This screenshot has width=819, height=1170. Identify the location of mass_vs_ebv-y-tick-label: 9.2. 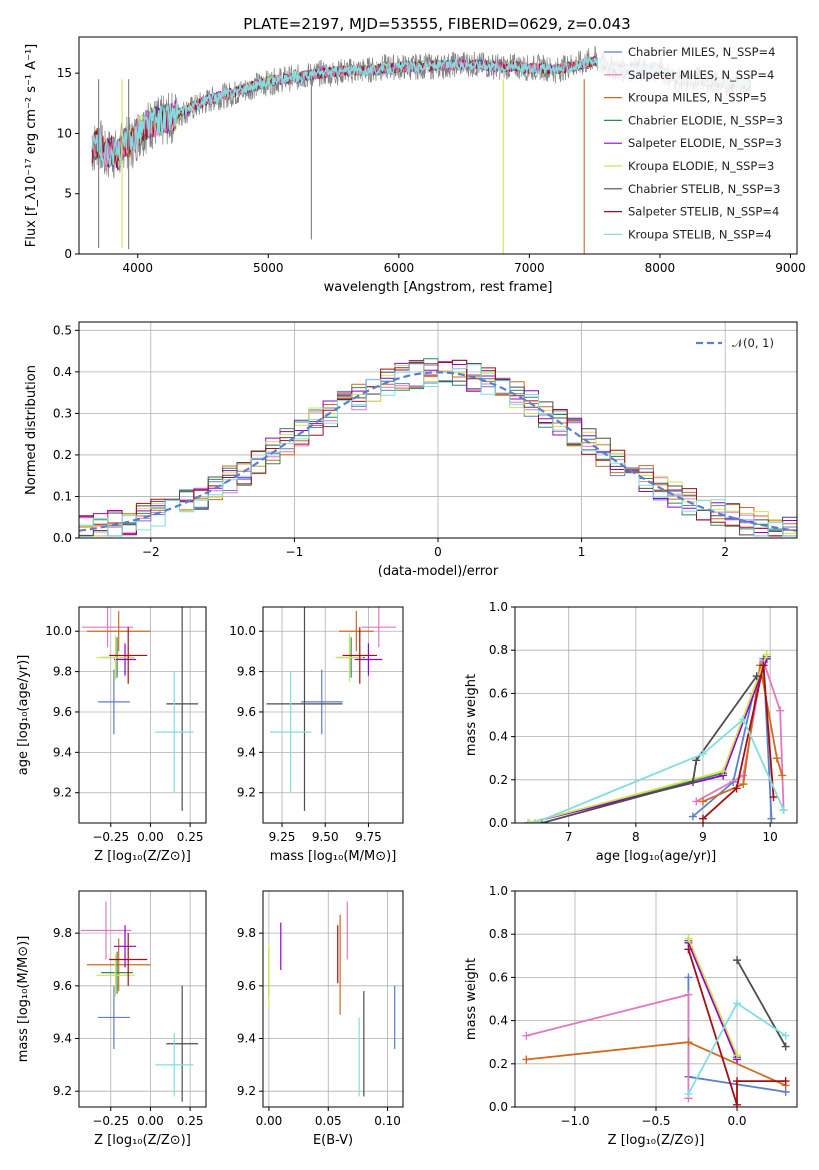
(246, 1091).